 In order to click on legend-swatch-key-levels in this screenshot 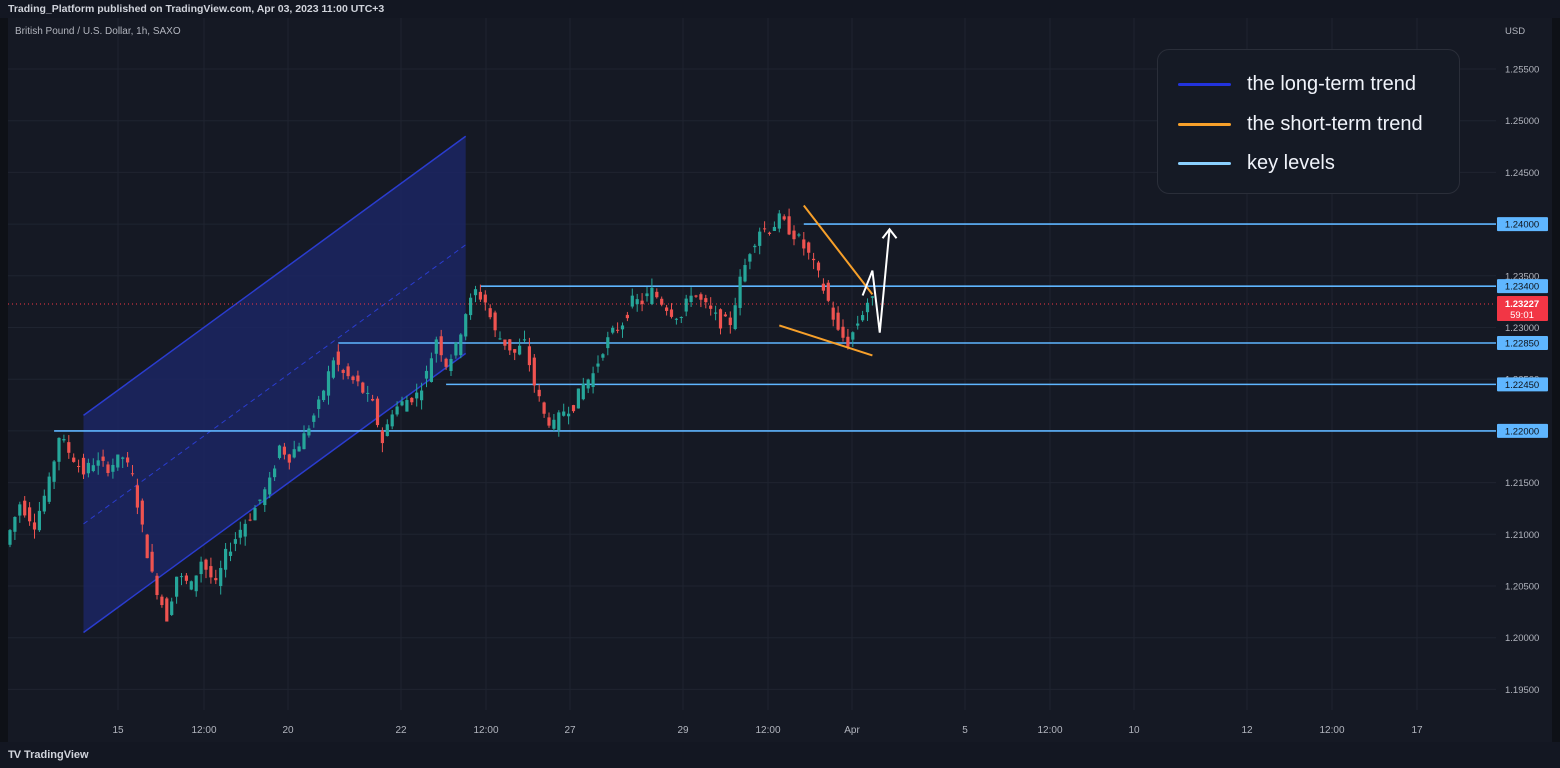, I will do `click(1204, 163)`.